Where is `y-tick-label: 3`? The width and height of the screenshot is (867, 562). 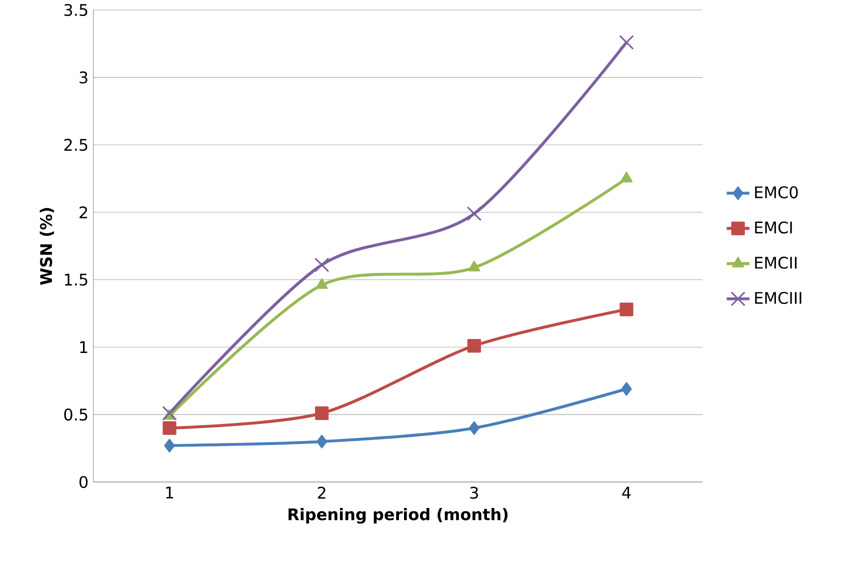 y-tick-label: 3 is located at coordinates (84, 77).